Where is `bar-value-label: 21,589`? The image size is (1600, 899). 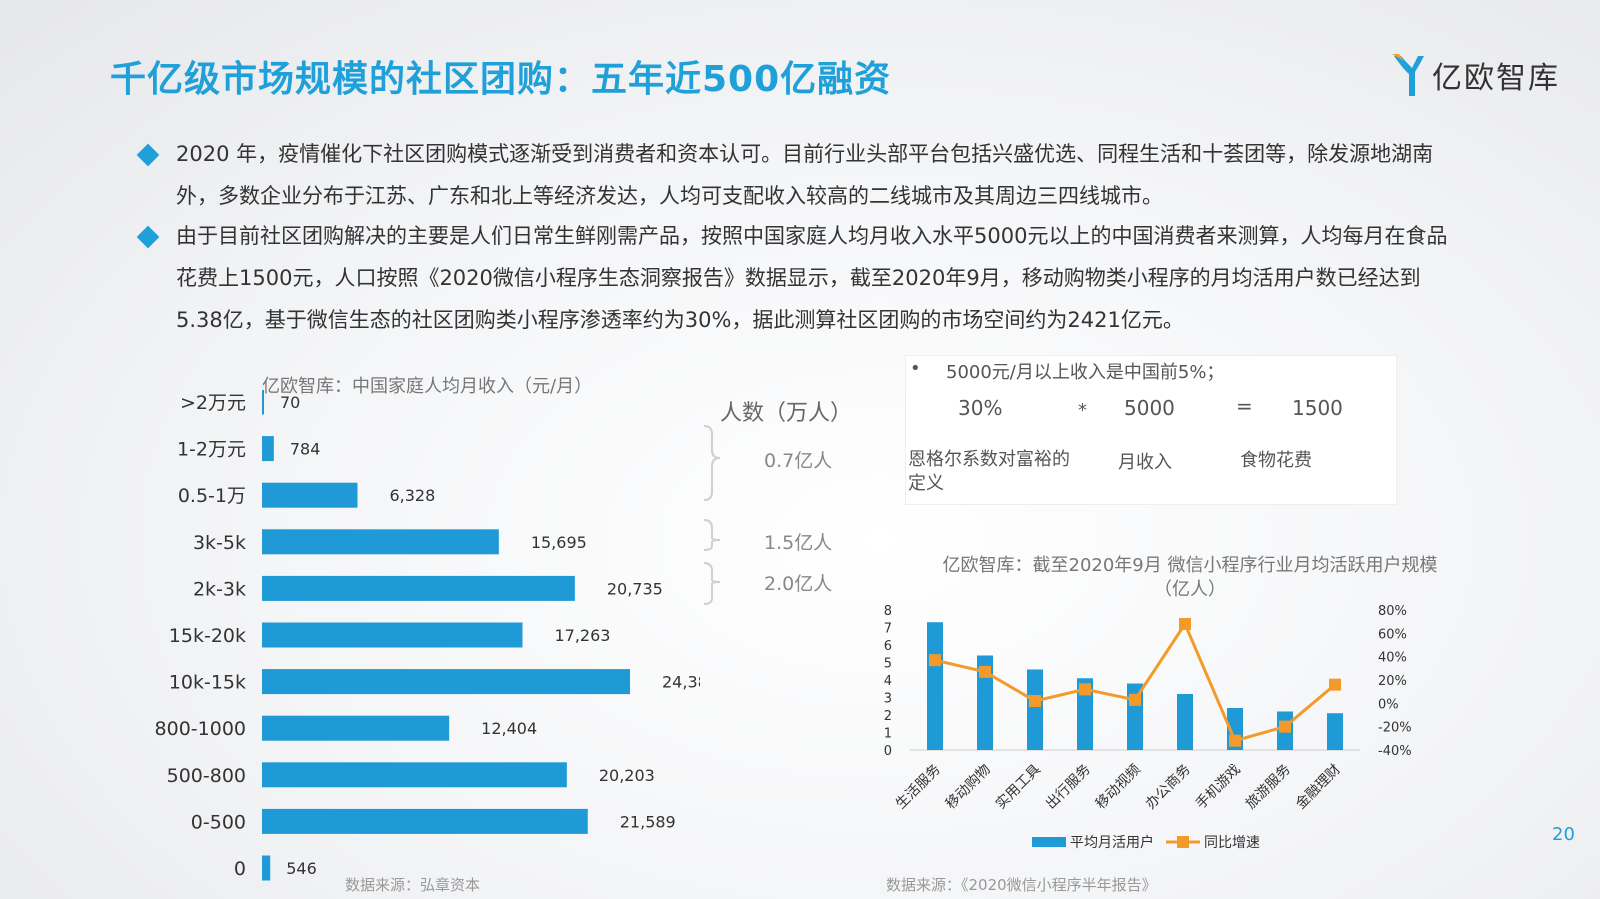 bar-value-label: 21,589 is located at coordinates (648, 821).